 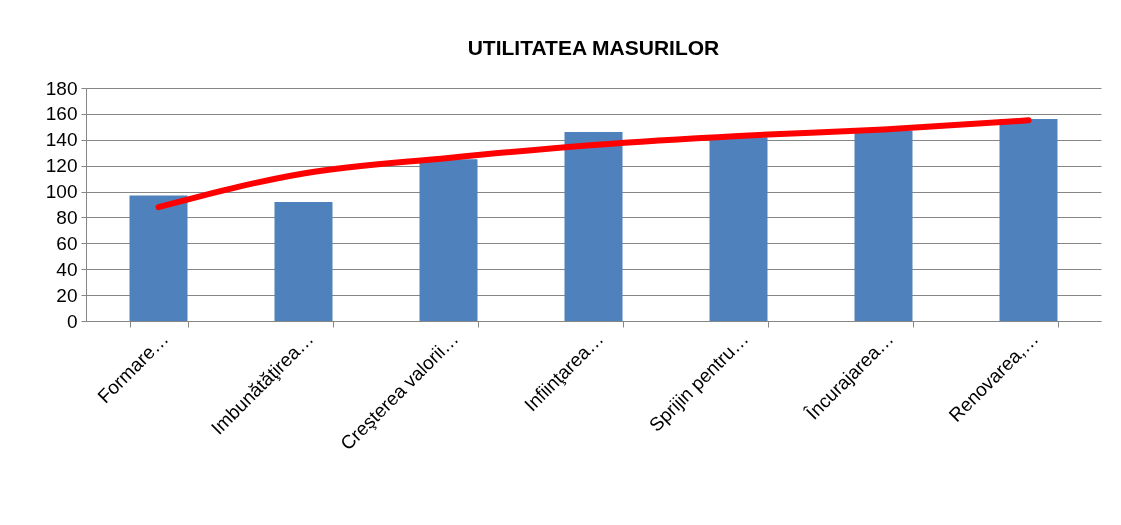 What do you see at coordinates (61, 140) in the screenshot?
I see `y-tick-label: 140` at bounding box center [61, 140].